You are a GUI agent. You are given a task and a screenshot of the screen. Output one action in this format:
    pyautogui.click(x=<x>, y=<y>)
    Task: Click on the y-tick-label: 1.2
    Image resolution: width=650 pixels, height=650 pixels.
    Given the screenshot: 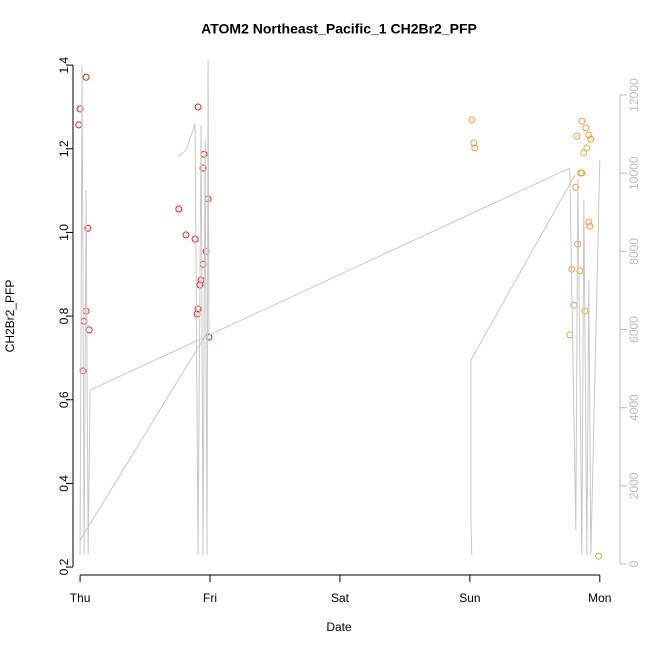 What is the action you would take?
    pyautogui.click(x=64, y=148)
    